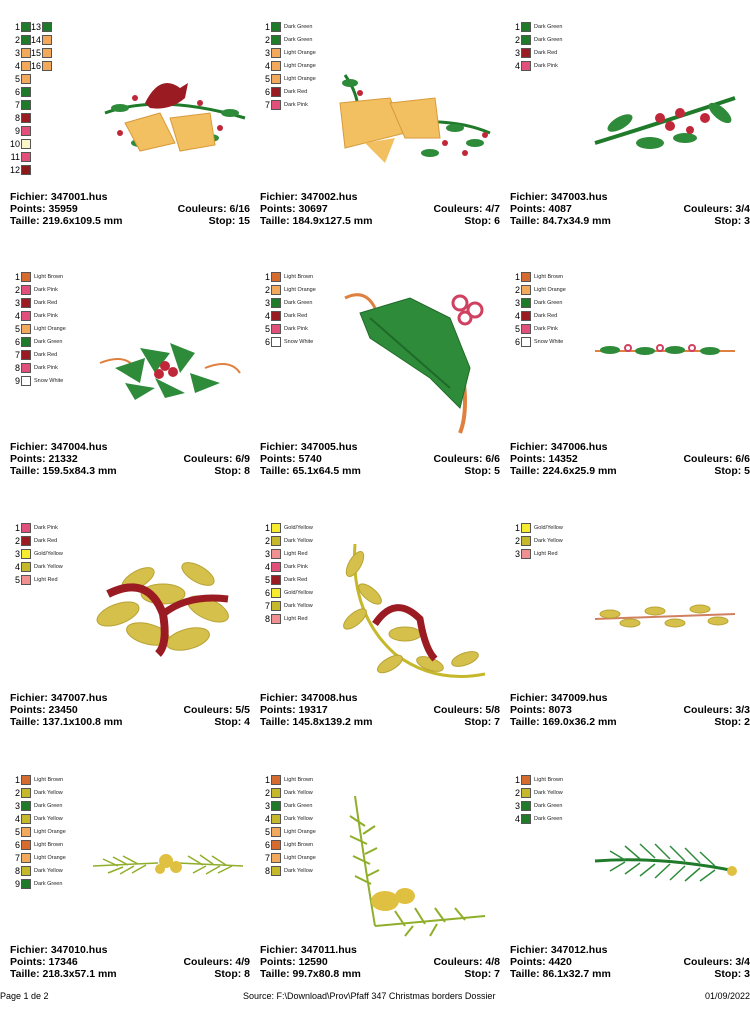 The width and height of the screenshot is (750, 1016). Describe the element at coordinates (559, 197) in the screenshot. I see `file-name: Fichier: 347003.hus` at that location.